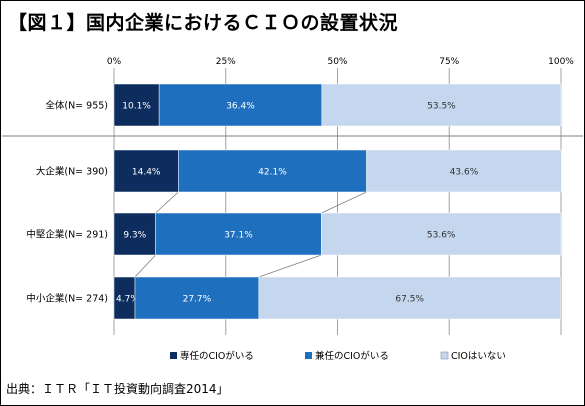 Image resolution: width=585 pixels, height=406 pixels. I want to click on data-label: 14.4%, so click(146, 173).